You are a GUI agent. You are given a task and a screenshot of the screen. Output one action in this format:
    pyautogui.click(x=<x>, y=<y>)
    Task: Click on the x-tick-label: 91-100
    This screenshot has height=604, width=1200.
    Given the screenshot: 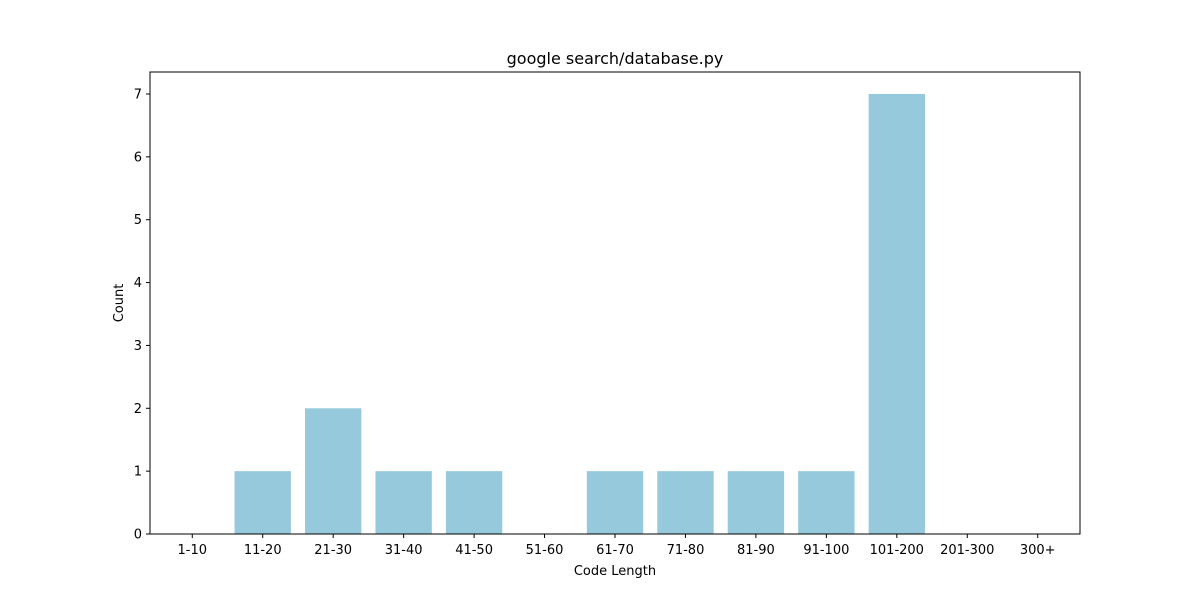 What is the action you would take?
    pyautogui.click(x=826, y=550)
    